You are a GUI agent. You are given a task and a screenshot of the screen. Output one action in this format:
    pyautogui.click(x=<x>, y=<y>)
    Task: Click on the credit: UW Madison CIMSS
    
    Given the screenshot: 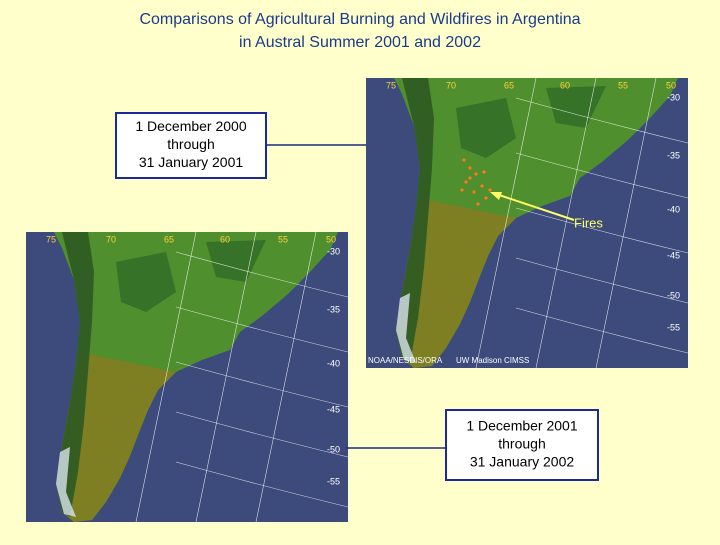 What is the action you would take?
    pyautogui.click(x=492, y=360)
    